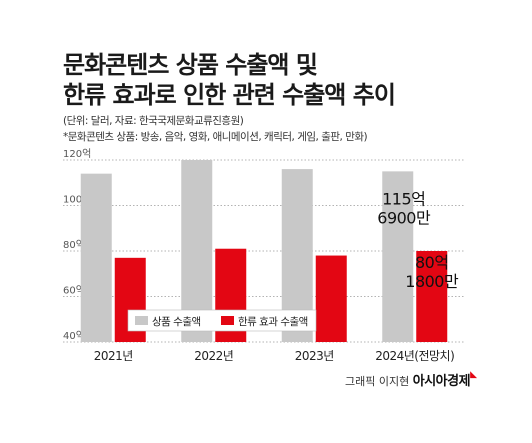 The image size is (532, 443). Describe the element at coordinates (213, 356) in the screenshot. I see `x-category-label: 2022년` at that location.